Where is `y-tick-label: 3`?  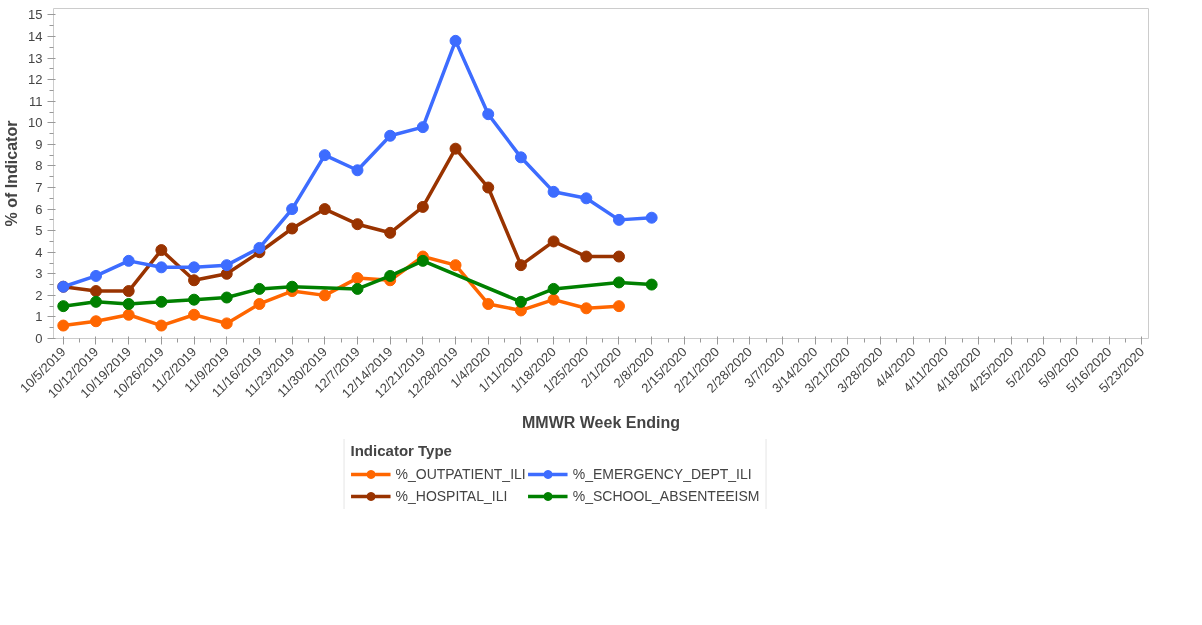 y-tick-label: 3 is located at coordinates (39, 274).